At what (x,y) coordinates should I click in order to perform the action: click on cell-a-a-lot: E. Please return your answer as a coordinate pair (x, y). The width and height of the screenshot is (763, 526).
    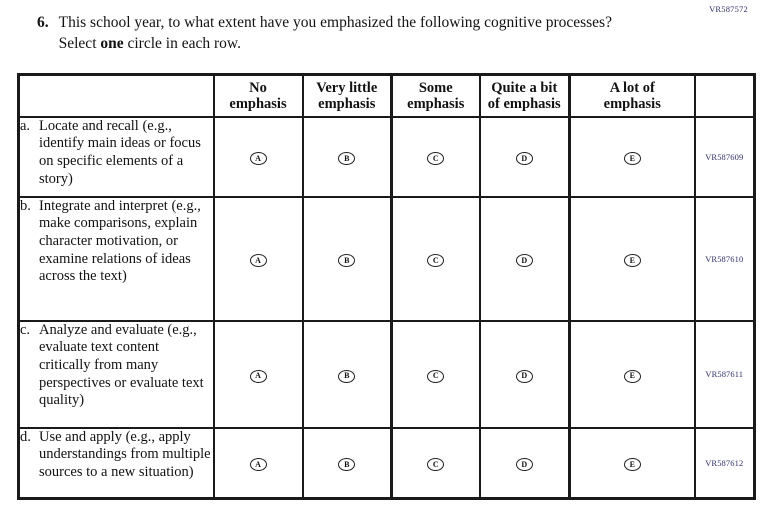
    Looking at the image, I should click on (632, 156).